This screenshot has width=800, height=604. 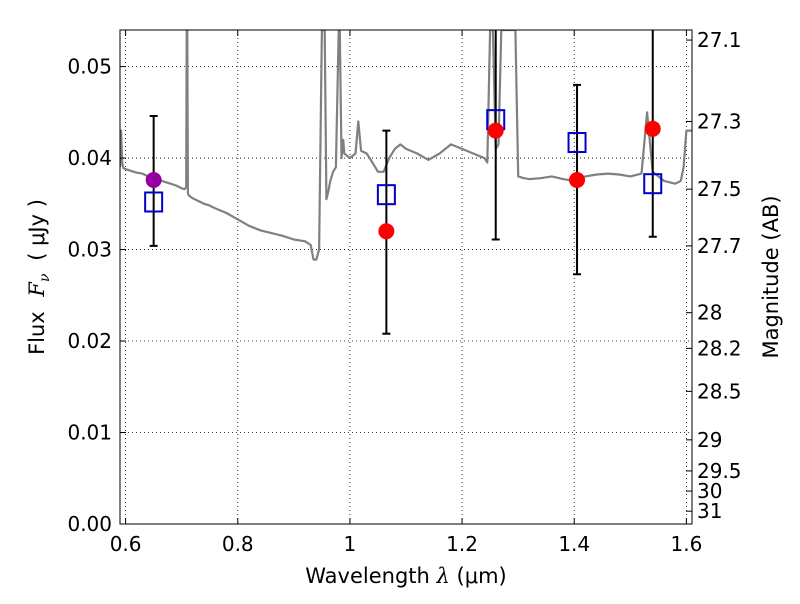 What do you see at coordinates (37, 289) in the screenshot?
I see `y-axis-label-symbol: F` at bounding box center [37, 289].